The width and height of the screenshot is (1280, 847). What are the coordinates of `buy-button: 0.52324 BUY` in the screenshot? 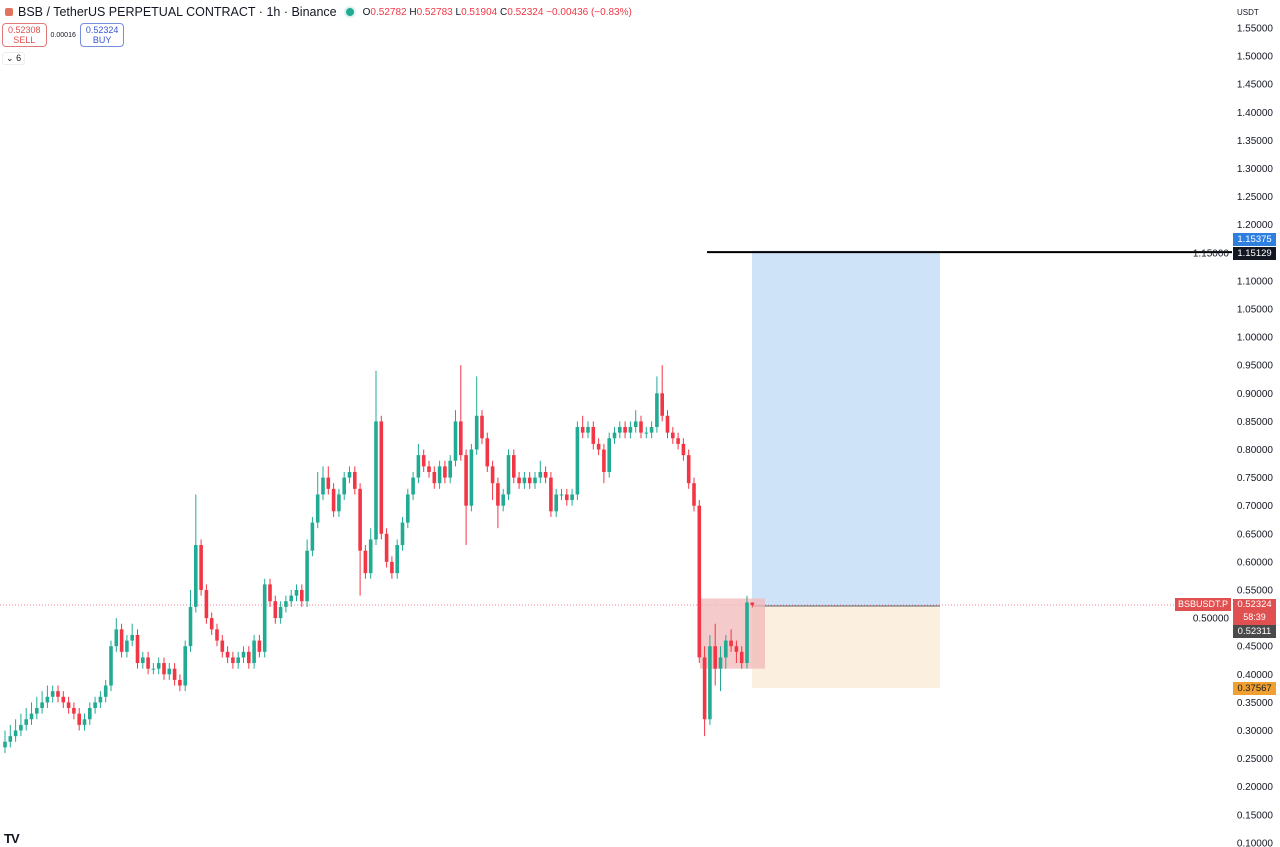 It's located at (102, 35).